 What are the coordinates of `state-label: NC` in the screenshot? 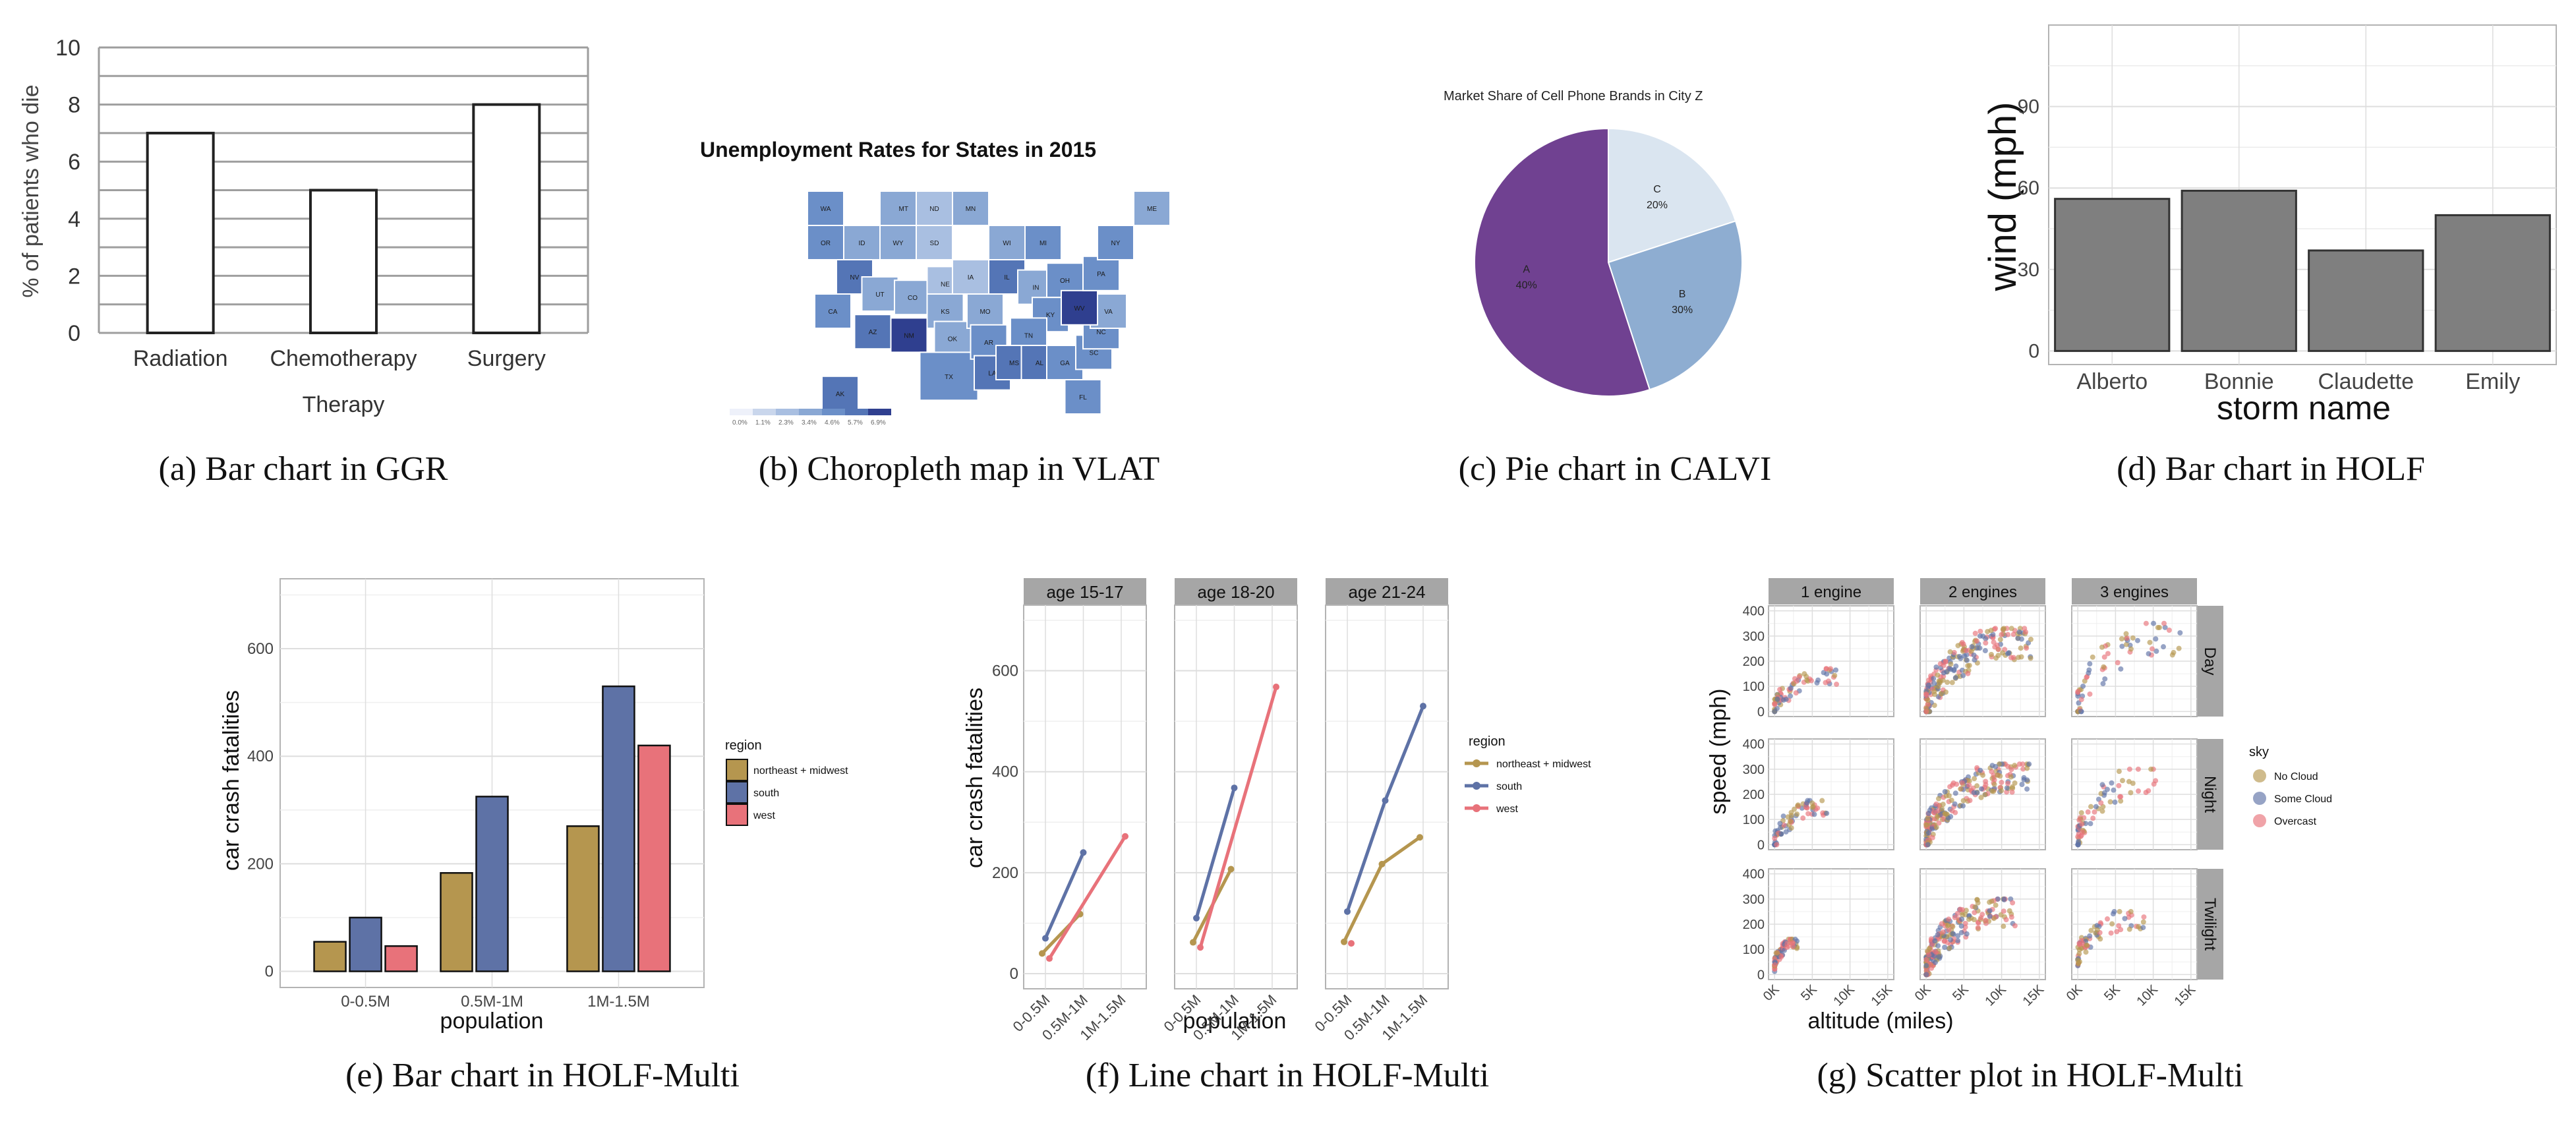 It's located at (1100, 332).